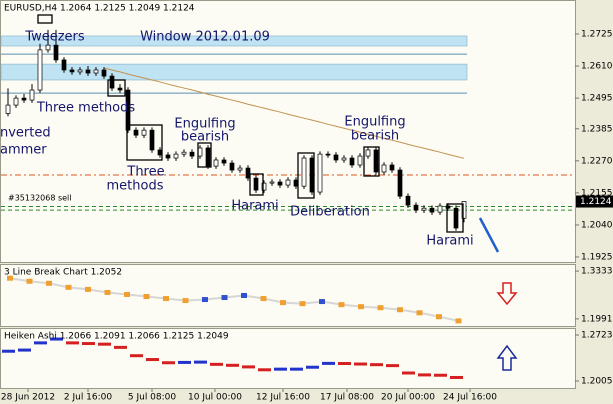 The image size is (613, 404). What do you see at coordinates (596, 202) in the screenshot?
I see `price-tag-label: 1.2124` at bounding box center [596, 202].